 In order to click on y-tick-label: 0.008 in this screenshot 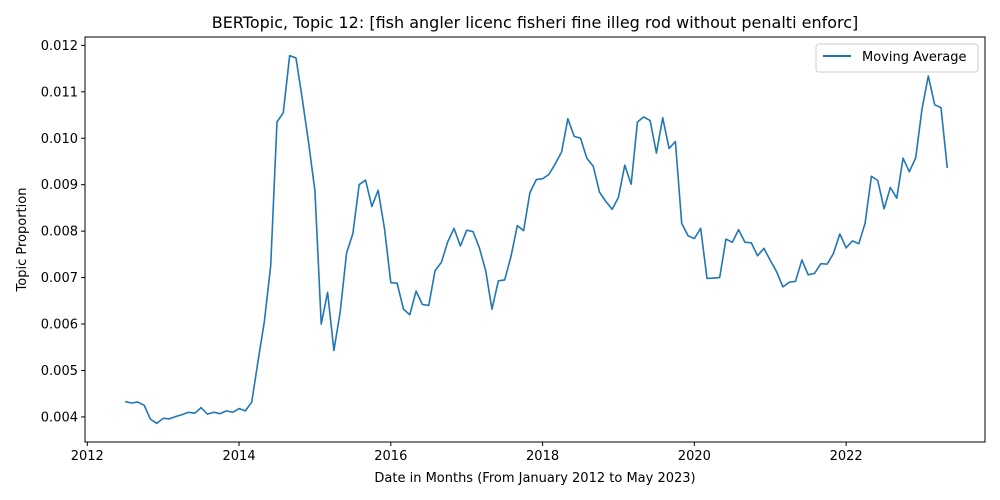, I will do `click(59, 232)`.